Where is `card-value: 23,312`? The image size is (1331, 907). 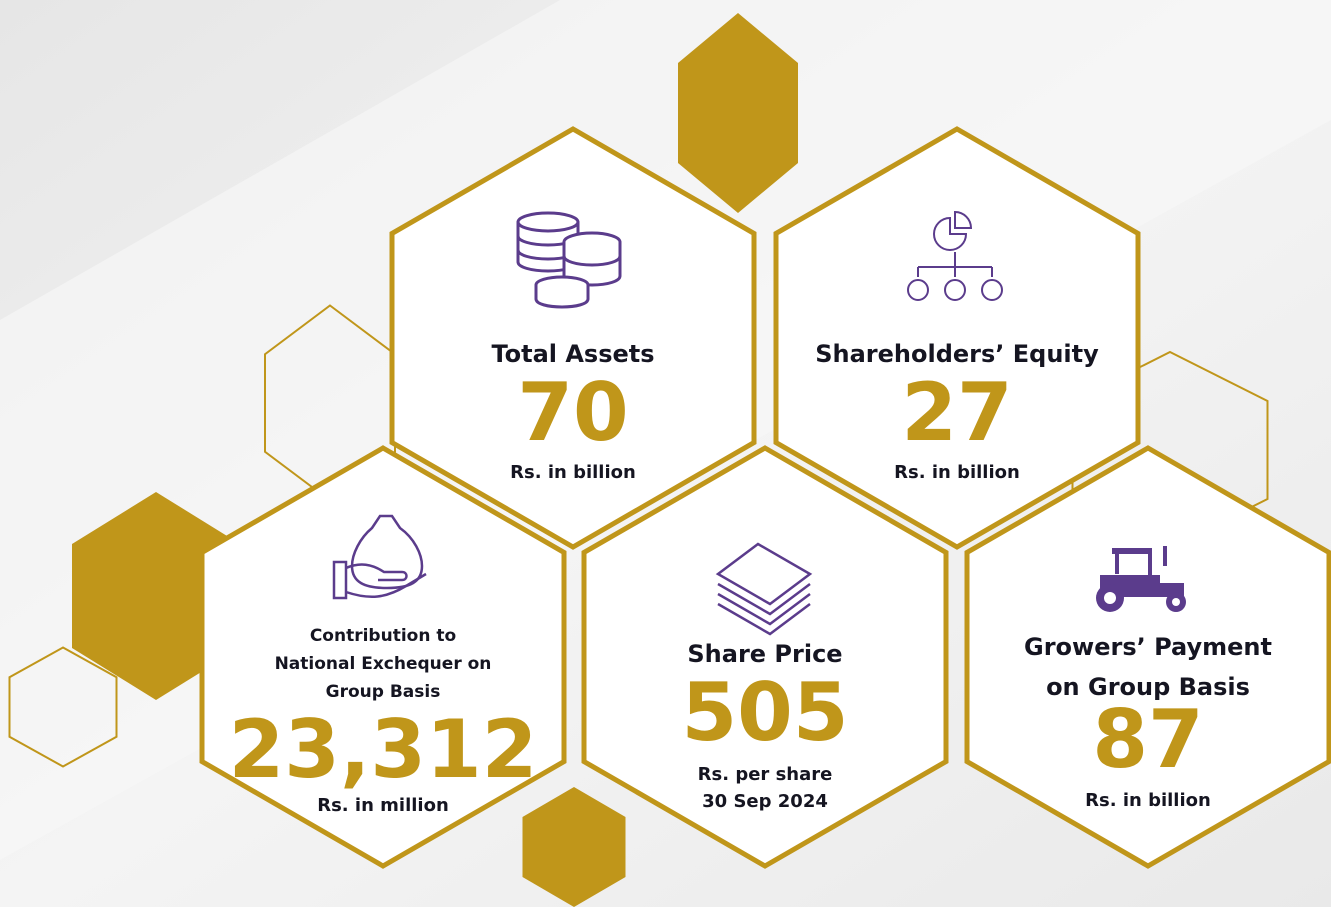
card-value: 23,312 is located at coordinates (383, 749).